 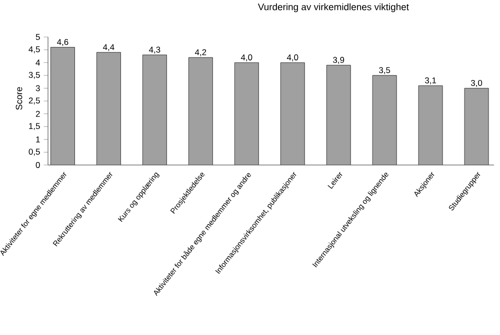 I want to click on y-tick-label: 3,5, so click(x=34, y=75).